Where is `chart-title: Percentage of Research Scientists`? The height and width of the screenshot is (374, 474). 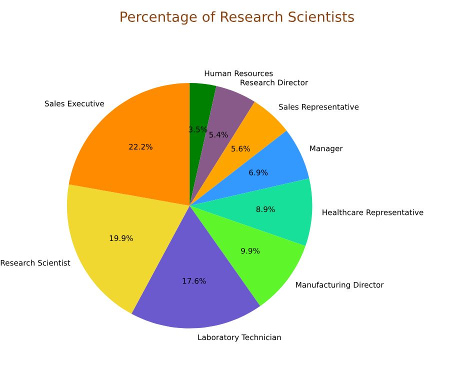
chart-title: Percentage of Research Scientists is located at coordinates (237, 18).